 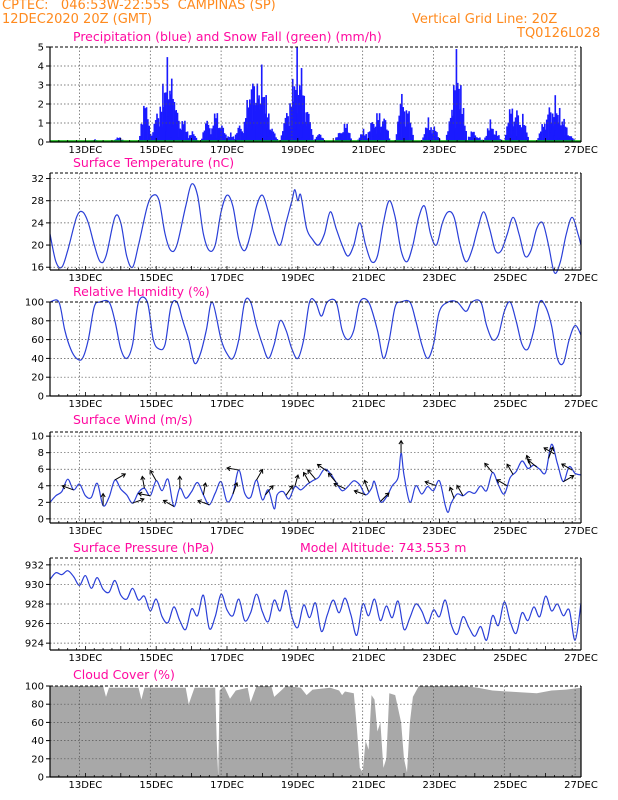 I want to click on x-date-label: 19DEC, so click(x=298, y=150).